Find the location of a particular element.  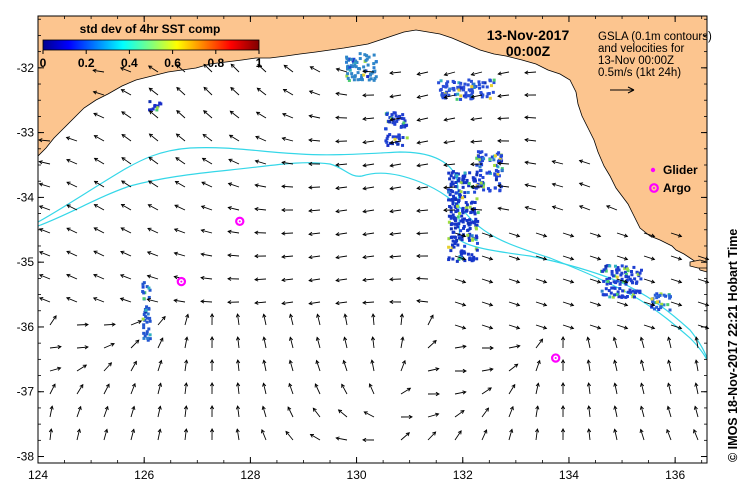

colorbar-title: std dev of 4hr SST comp is located at coordinates (150, 29).